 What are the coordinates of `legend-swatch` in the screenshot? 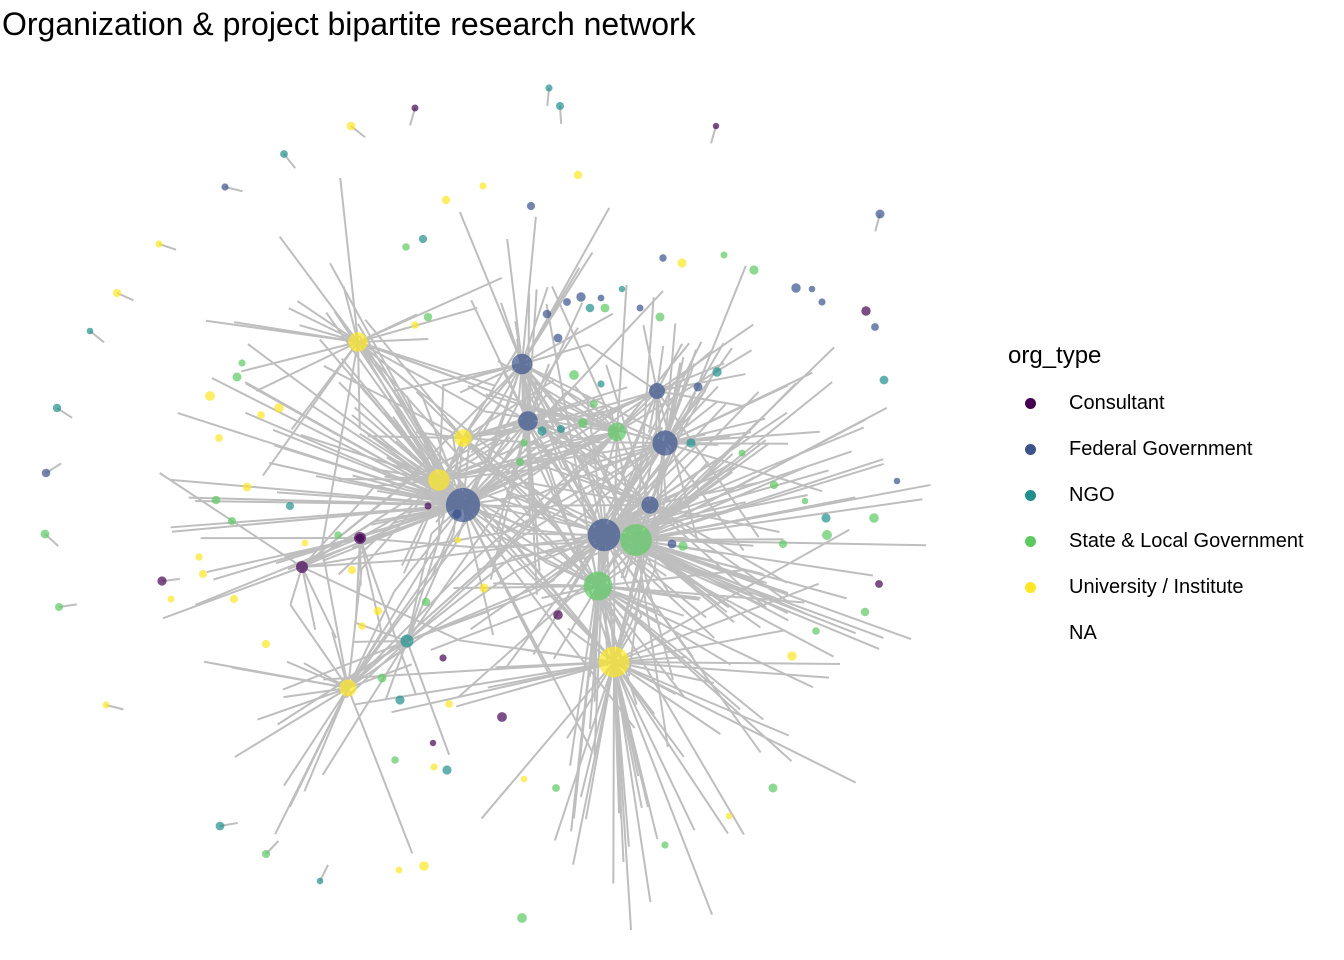 It's located at (1030, 541).